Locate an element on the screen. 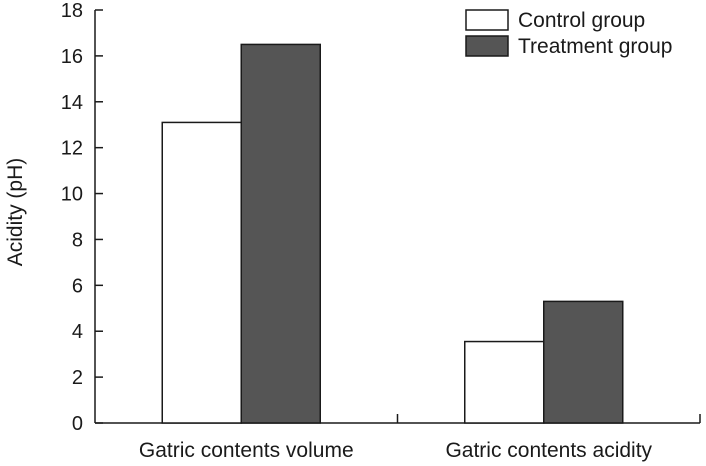 The height and width of the screenshot is (466, 706). y-tick-label: 14 is located at coordinates (72, 103).